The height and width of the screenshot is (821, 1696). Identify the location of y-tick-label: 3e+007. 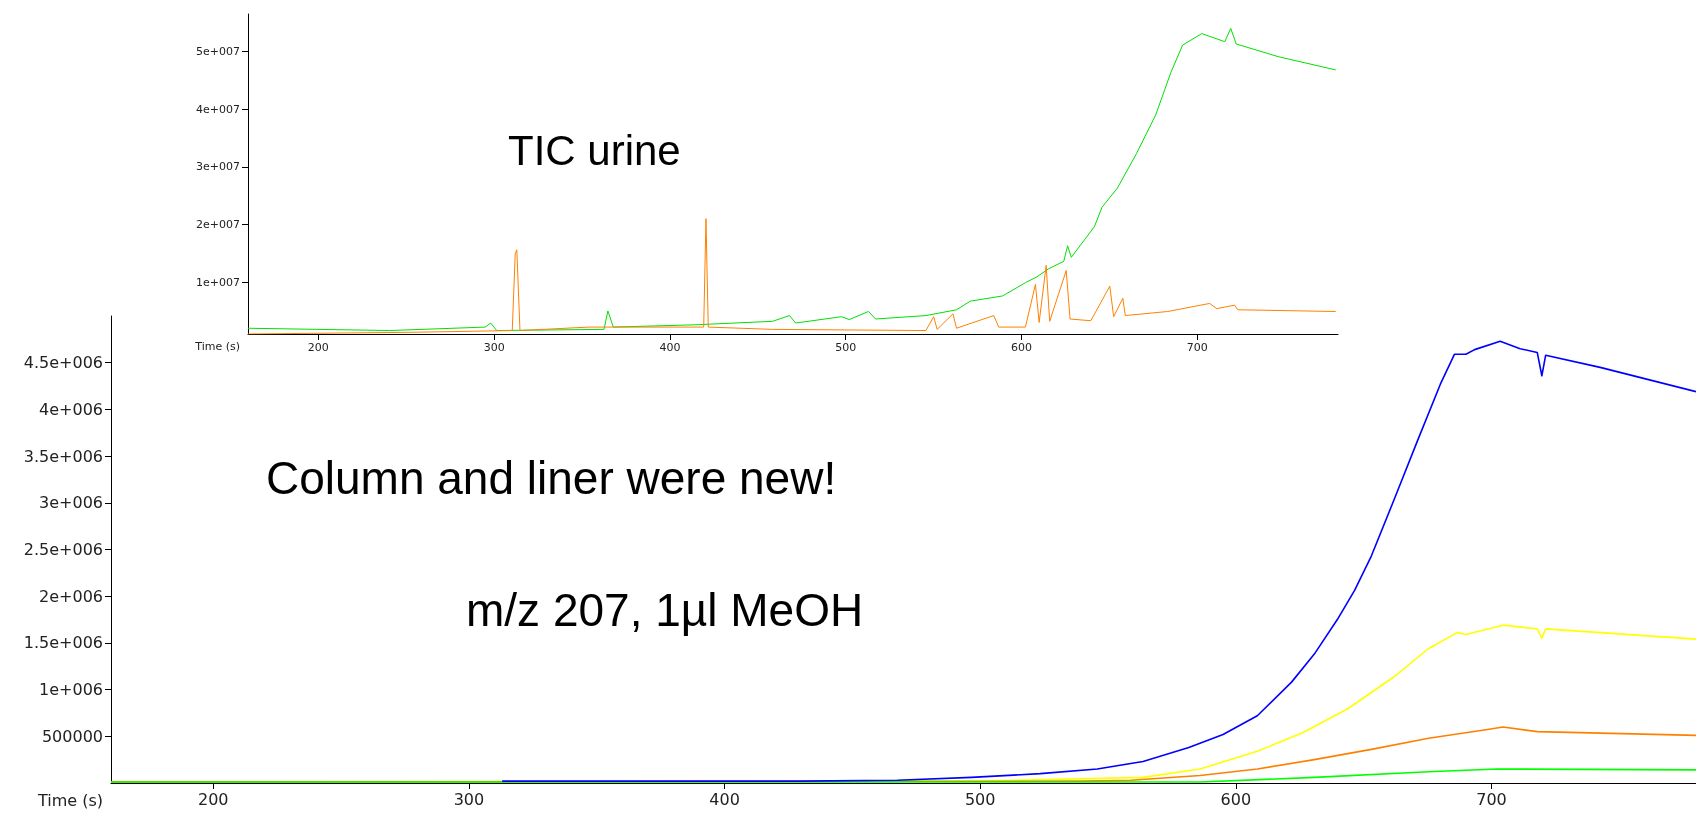
(218, 167).